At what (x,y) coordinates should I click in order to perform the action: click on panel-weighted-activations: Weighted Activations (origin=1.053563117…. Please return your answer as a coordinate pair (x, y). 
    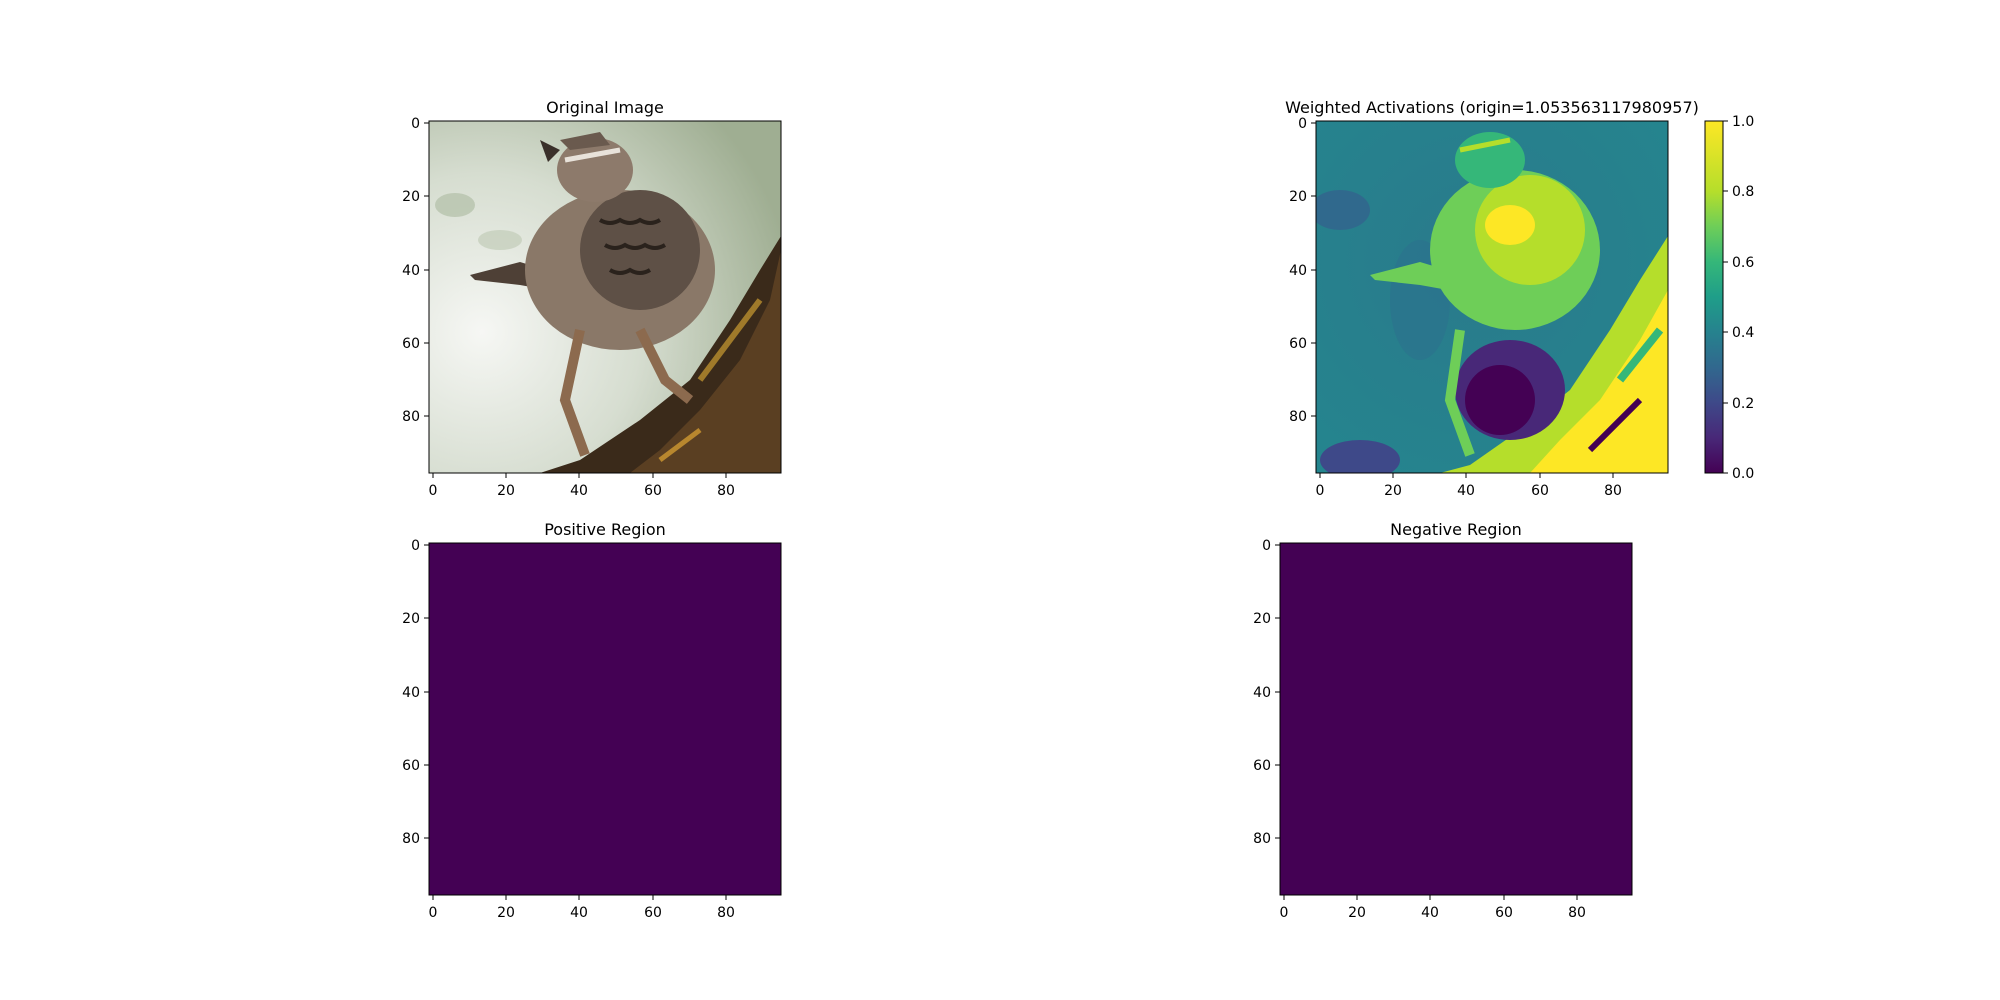
    Looking at the image, I should click on (1519, 298).